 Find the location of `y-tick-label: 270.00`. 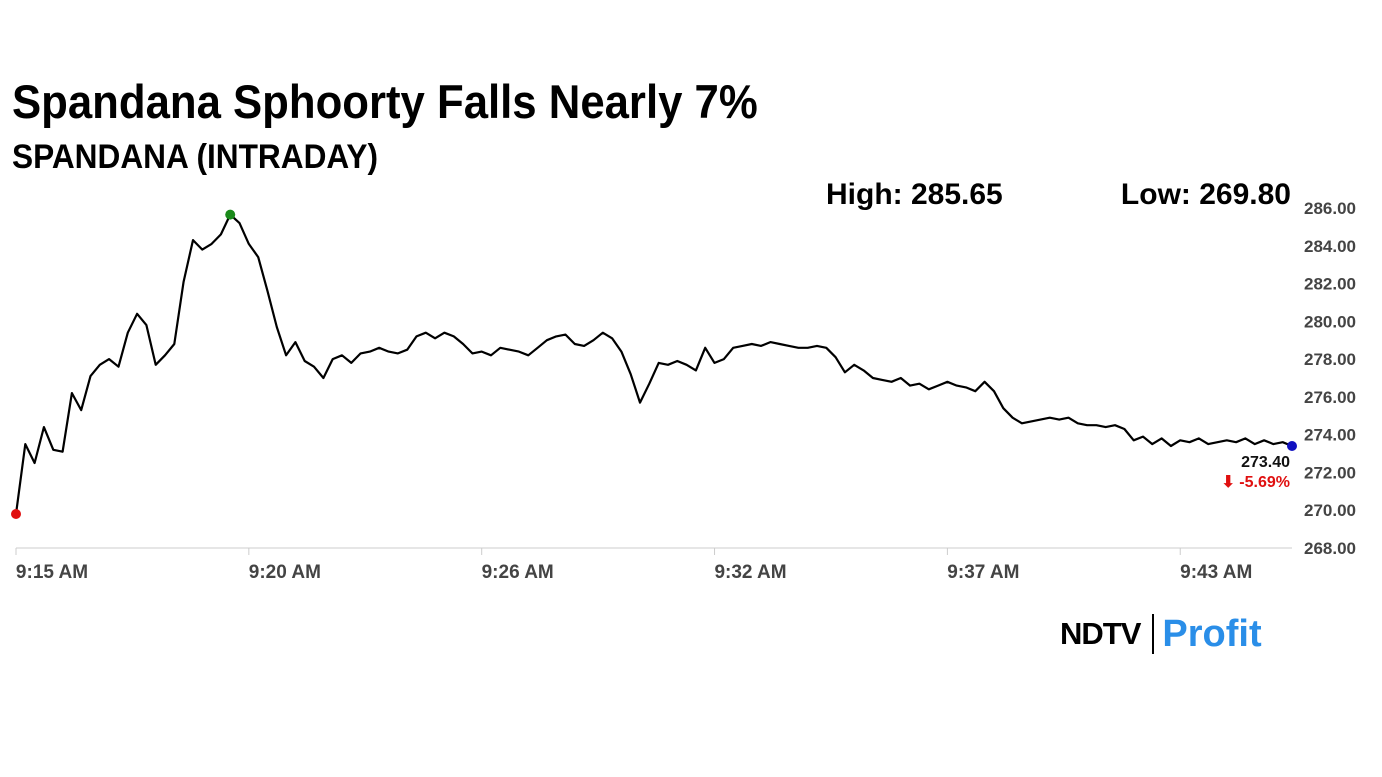

y-tick-label: 270.00 is located at coordinates (1330, 510).